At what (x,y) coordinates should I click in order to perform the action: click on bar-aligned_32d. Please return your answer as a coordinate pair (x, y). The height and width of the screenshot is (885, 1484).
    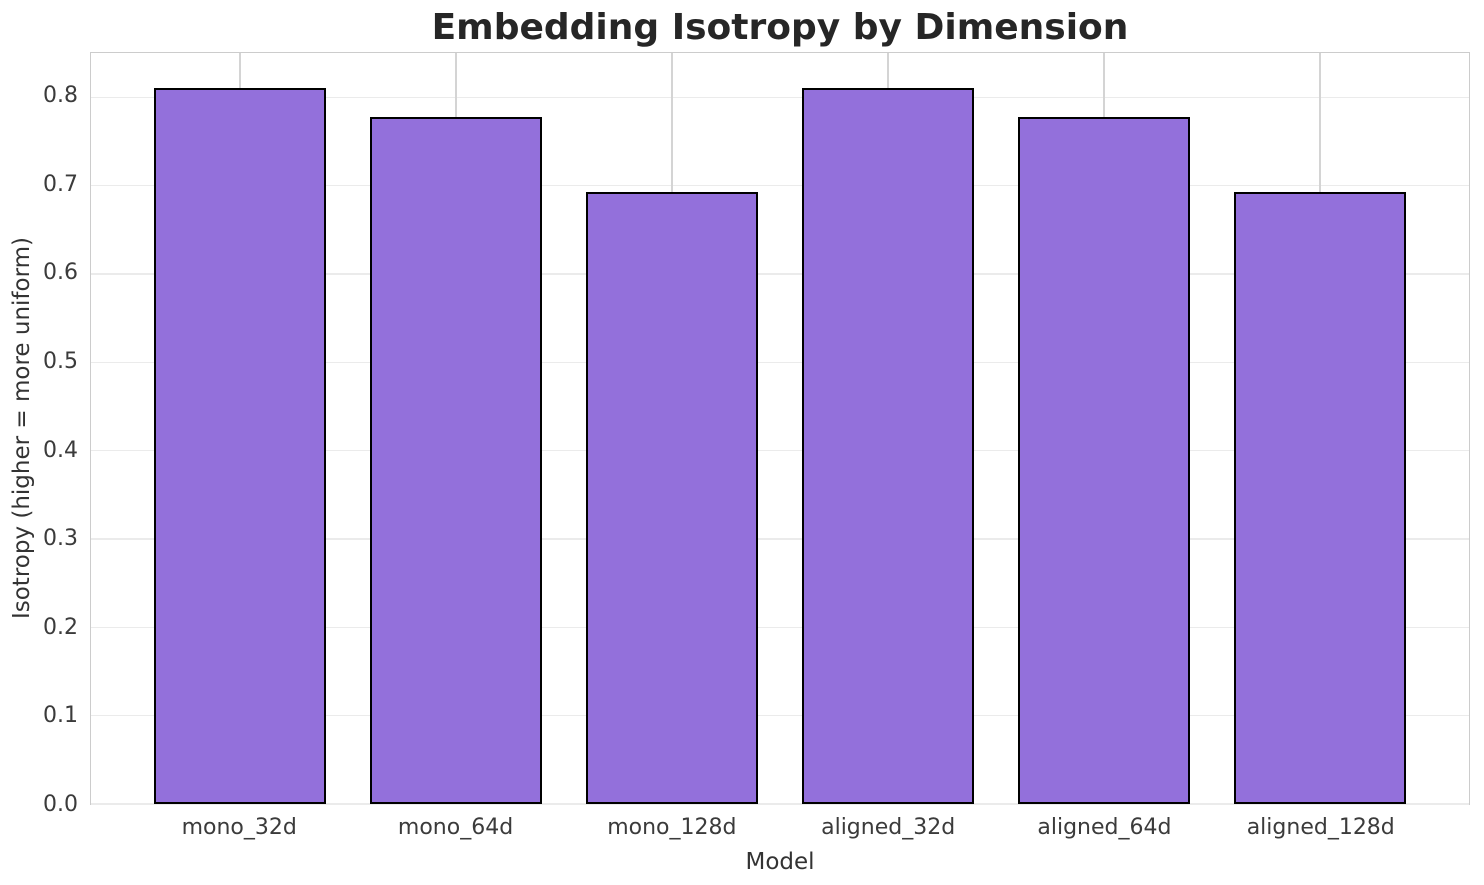
    Looking at the image, I should click on (888, 446).